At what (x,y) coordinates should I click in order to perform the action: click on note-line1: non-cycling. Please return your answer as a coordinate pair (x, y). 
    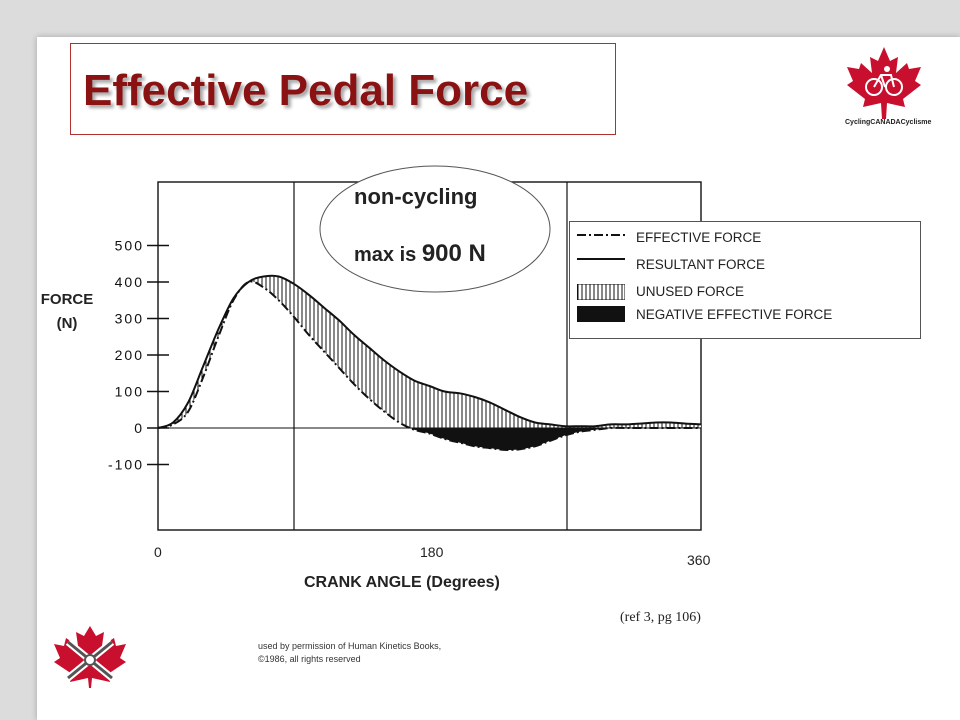
    Looking at the image, I should click on (416, 196).